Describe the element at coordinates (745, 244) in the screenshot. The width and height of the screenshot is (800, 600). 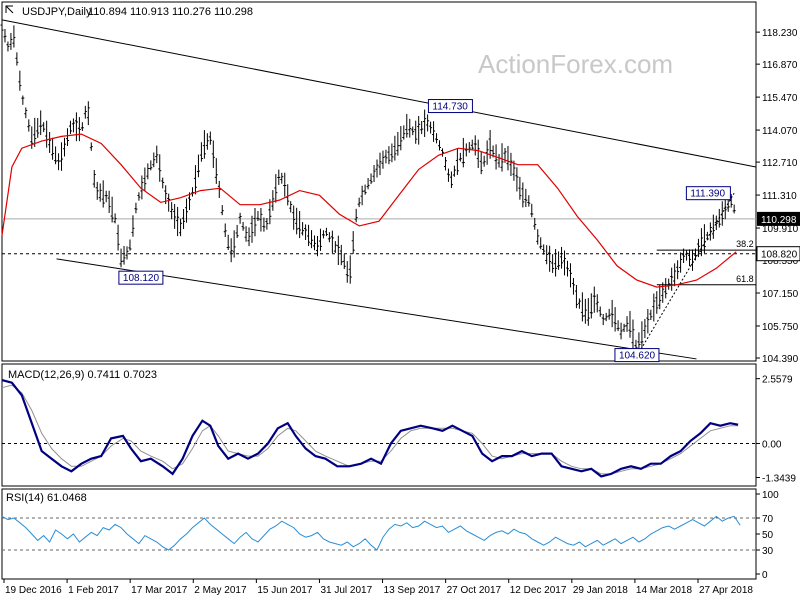
I see `fib-level-label: 38.2` at that location.